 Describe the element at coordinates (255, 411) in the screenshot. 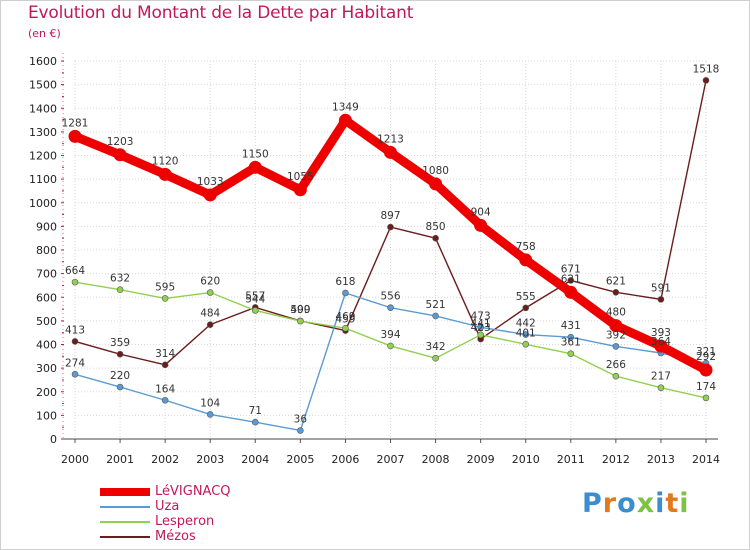

I see `data-label: 71` at that location.